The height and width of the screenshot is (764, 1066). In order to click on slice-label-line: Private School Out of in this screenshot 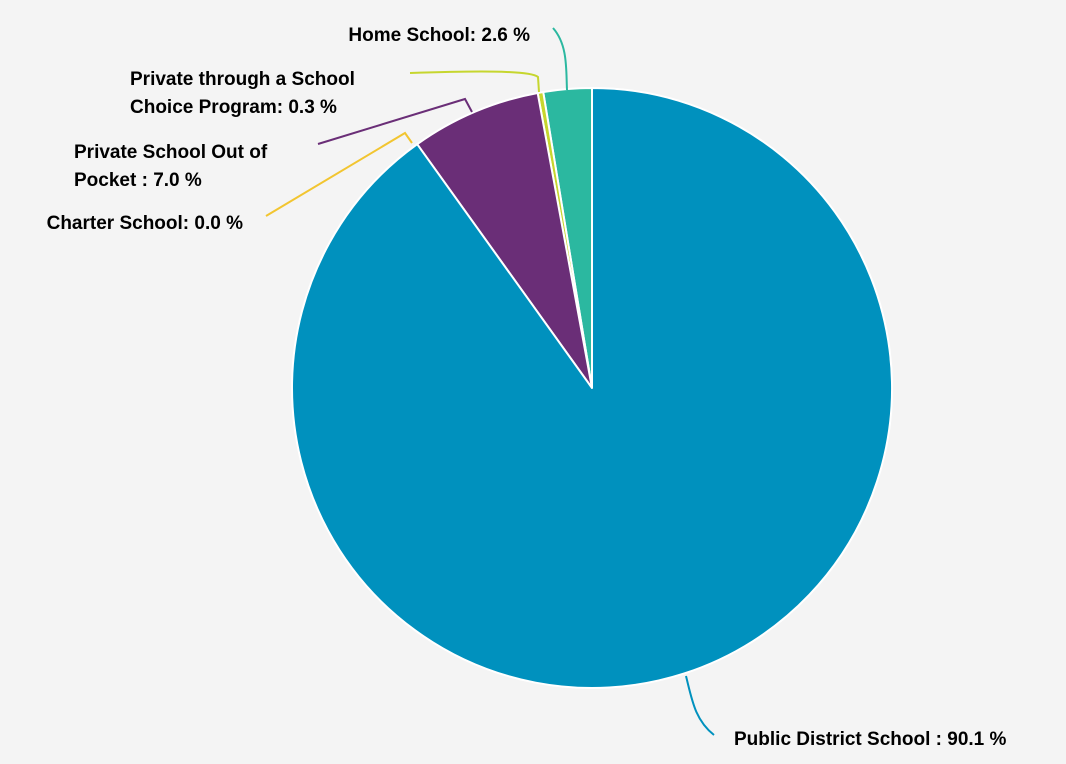, I will do `click(171, 152)`.